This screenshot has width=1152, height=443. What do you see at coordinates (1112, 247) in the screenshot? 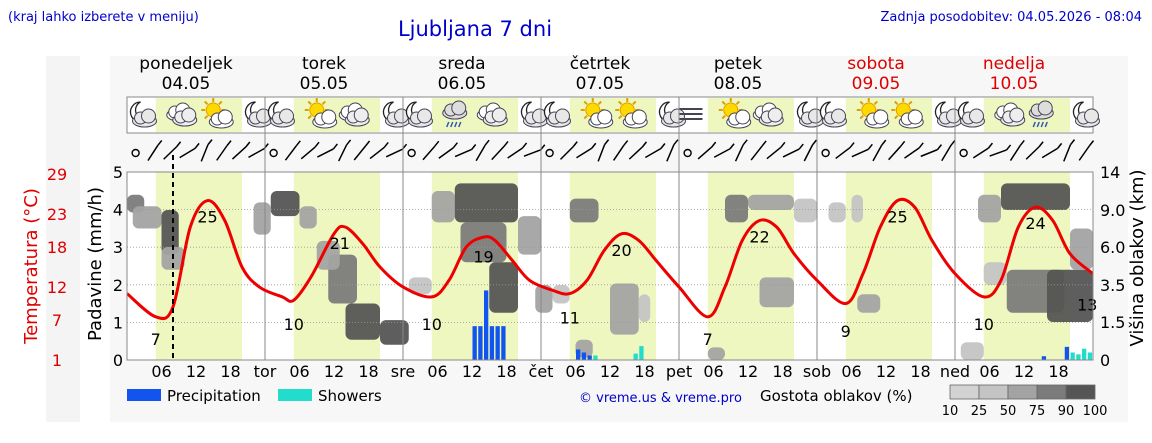
I see `cloud-height-tick: 6.0` at bounding box center [1112, 247].